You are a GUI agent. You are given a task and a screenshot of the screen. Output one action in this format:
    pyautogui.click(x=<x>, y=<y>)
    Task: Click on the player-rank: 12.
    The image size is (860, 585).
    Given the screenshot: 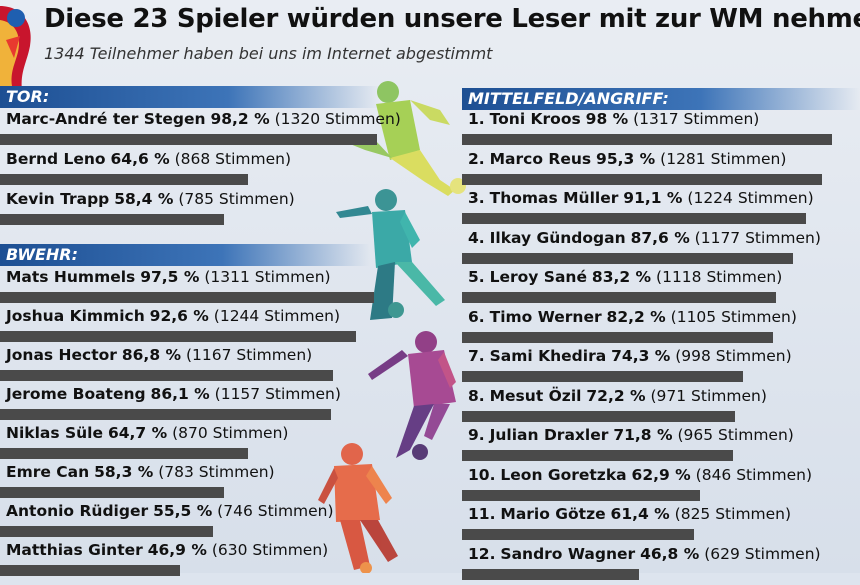 What is the action you would take?
    pyautogui.click(x=482, y=553)
    